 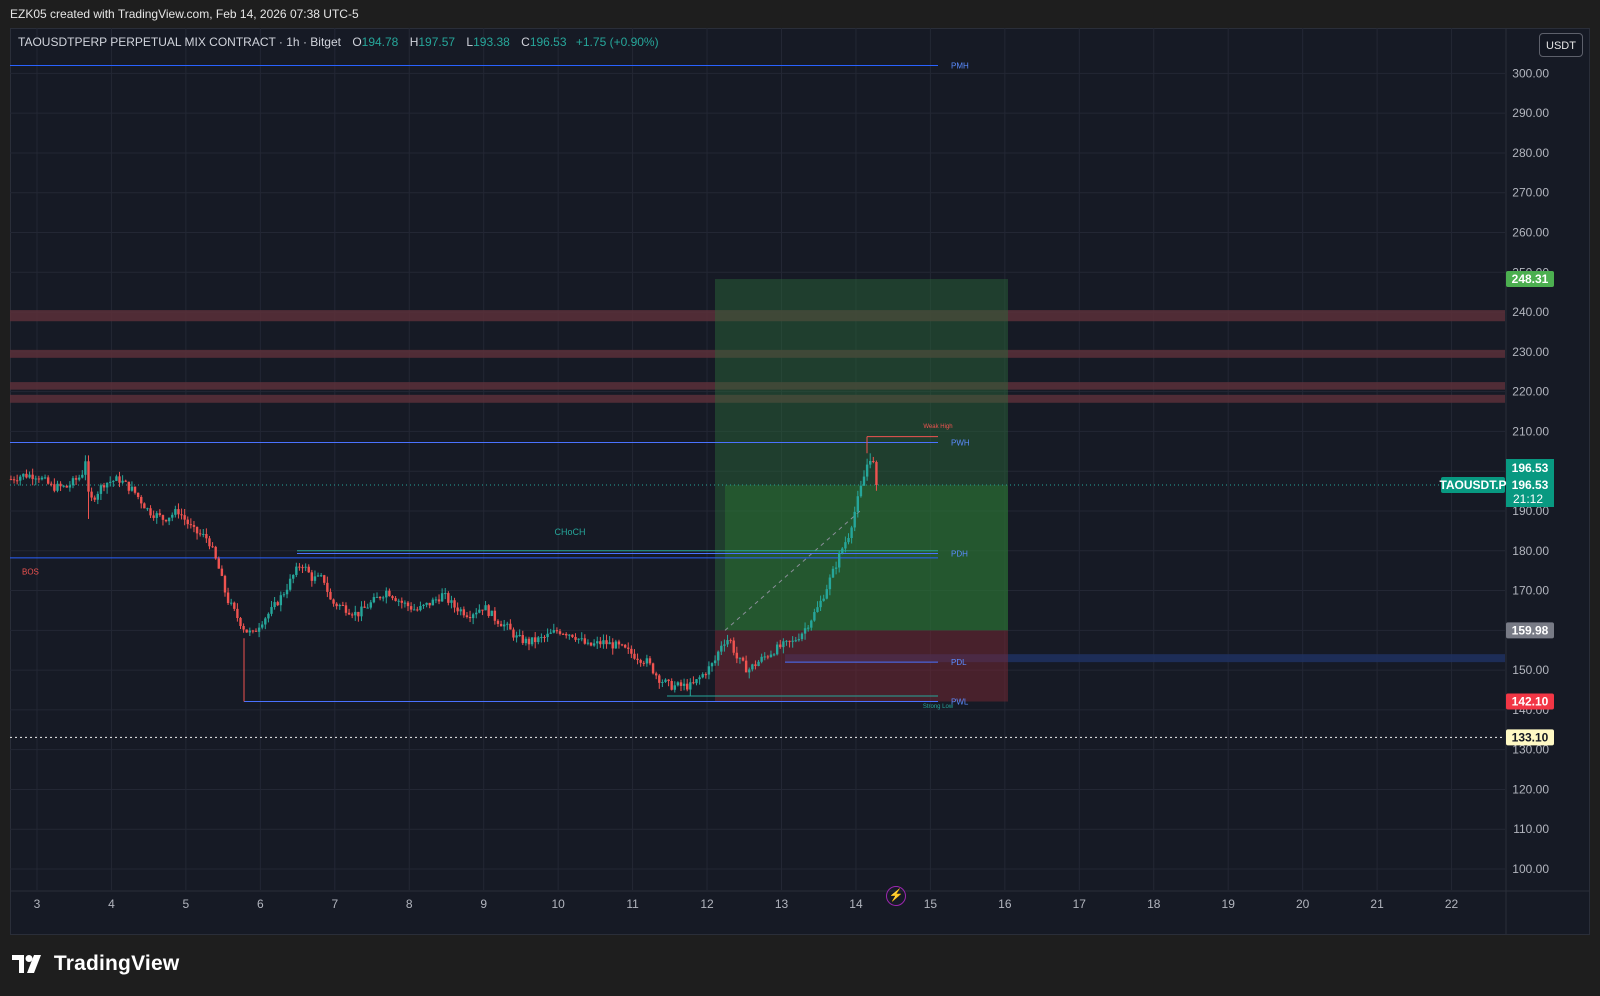 What do you see at coordinates (1530, 352) in the screenshot?
I see `y-tick-label: 230.00` at bounding box center [1530, 352].